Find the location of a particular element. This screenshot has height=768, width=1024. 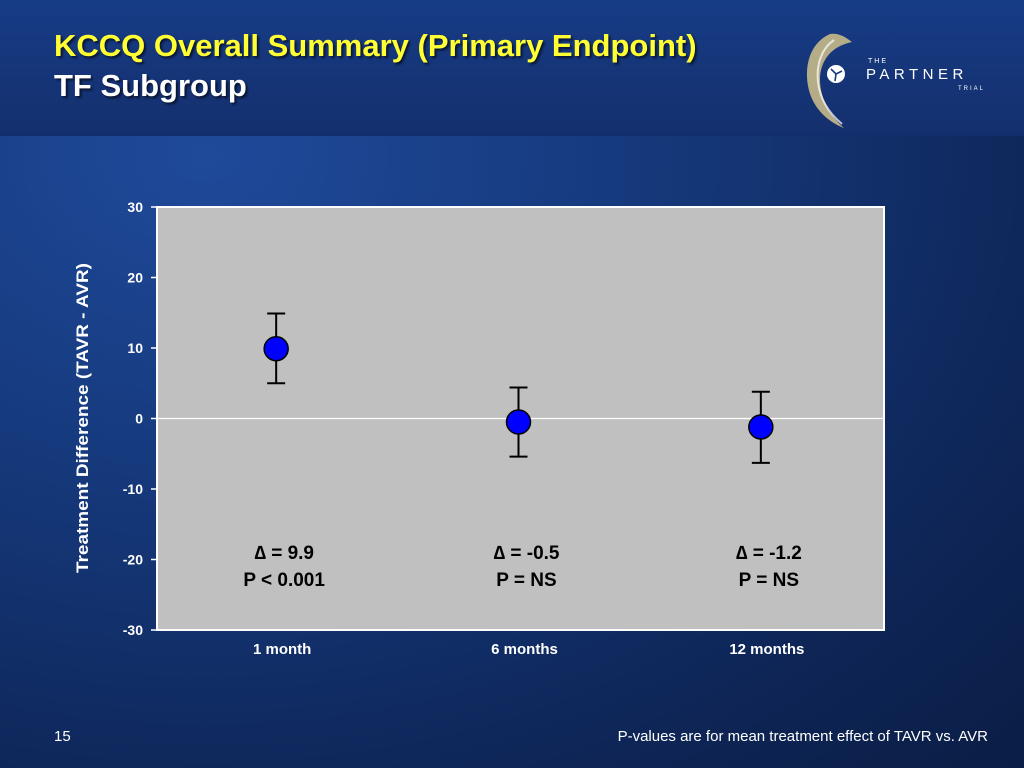

slide-subtitle: TF Subgroup is located at coordinates (150, 85).